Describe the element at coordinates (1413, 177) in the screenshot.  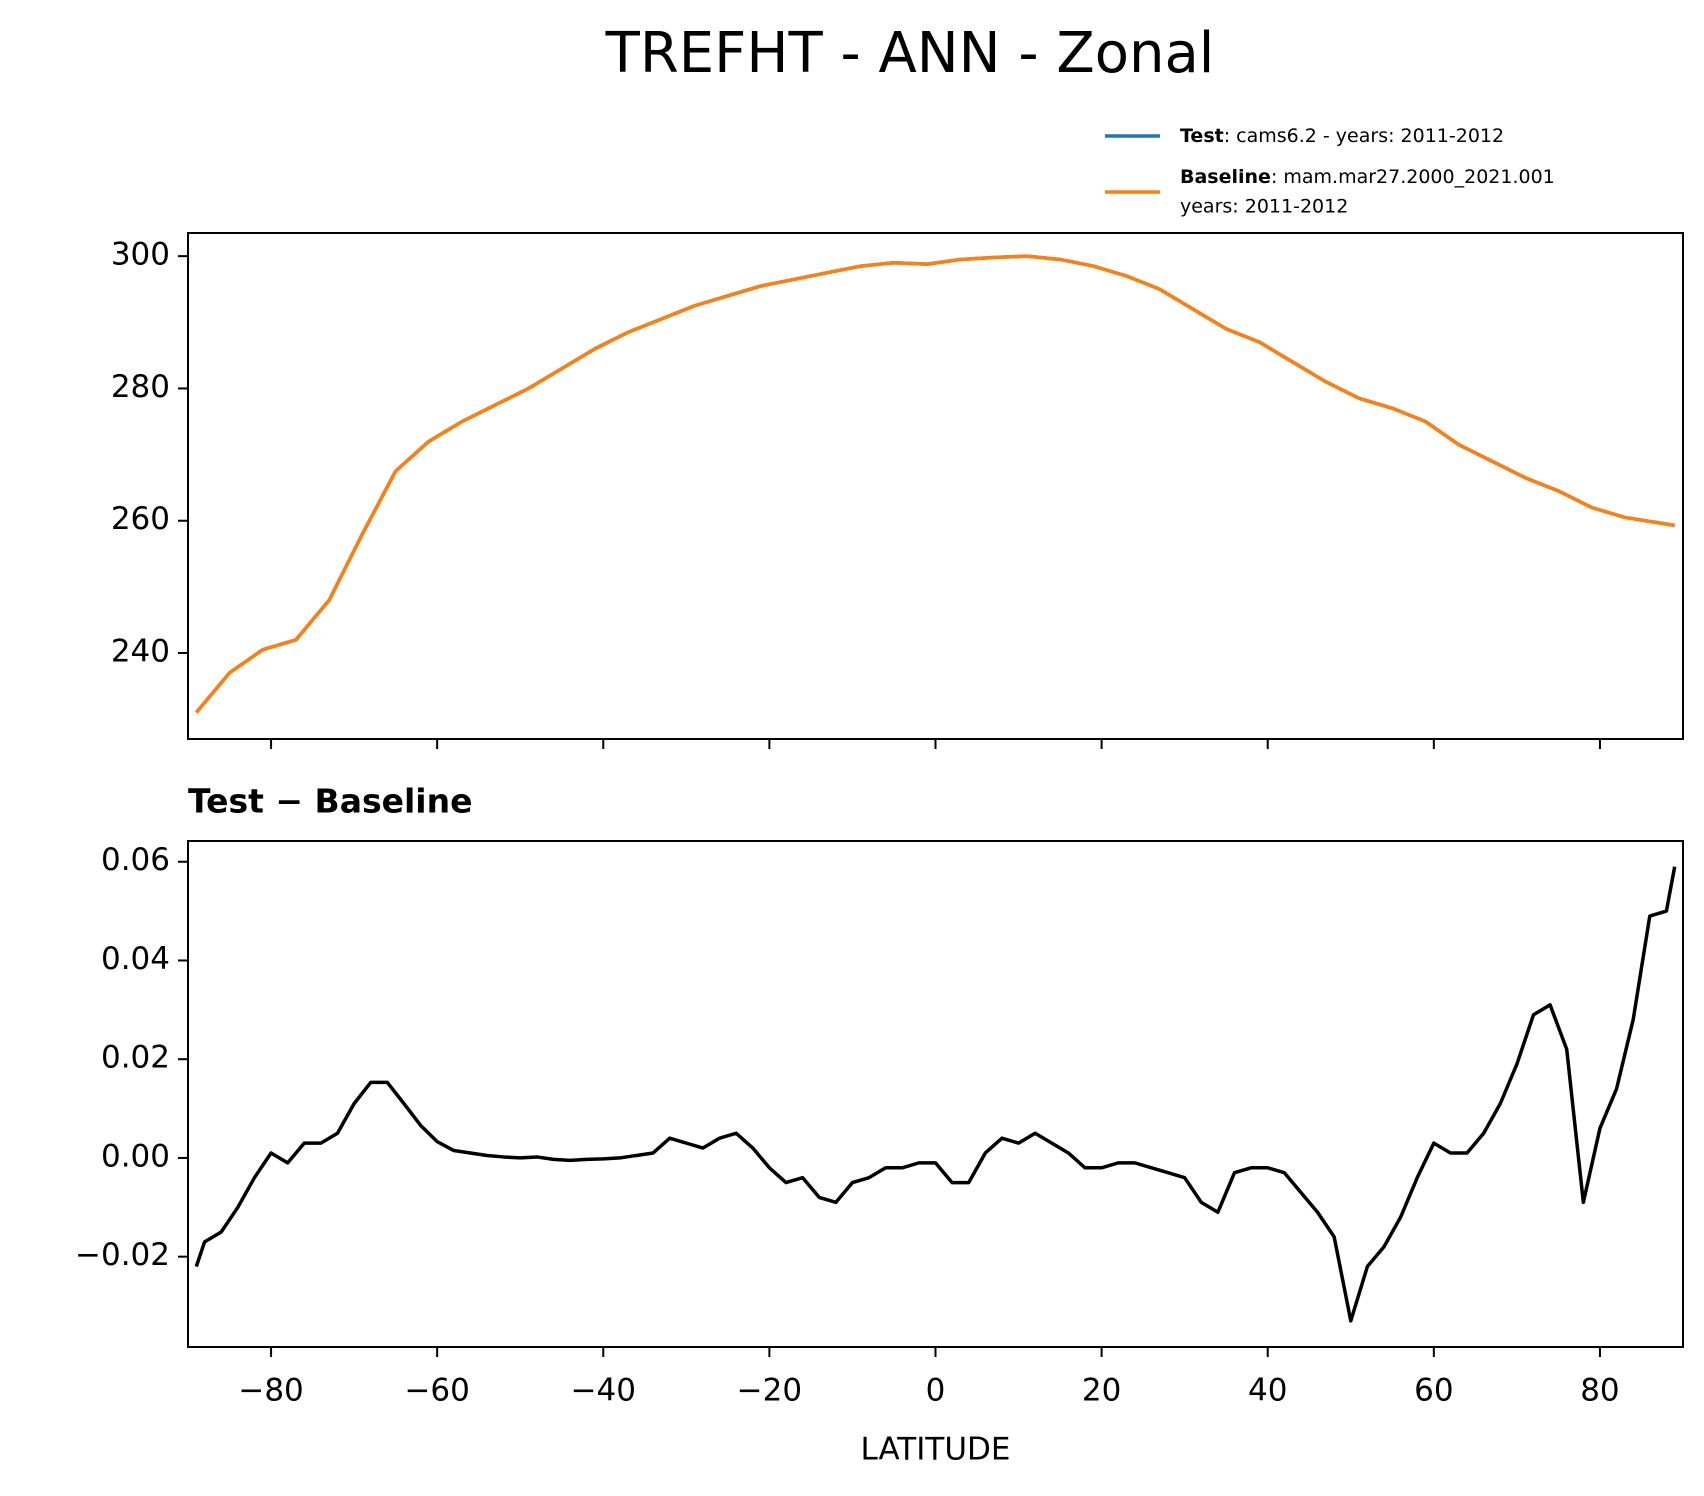
I see `legend-text: : mam.mar27.2000_2021.001` at that location.